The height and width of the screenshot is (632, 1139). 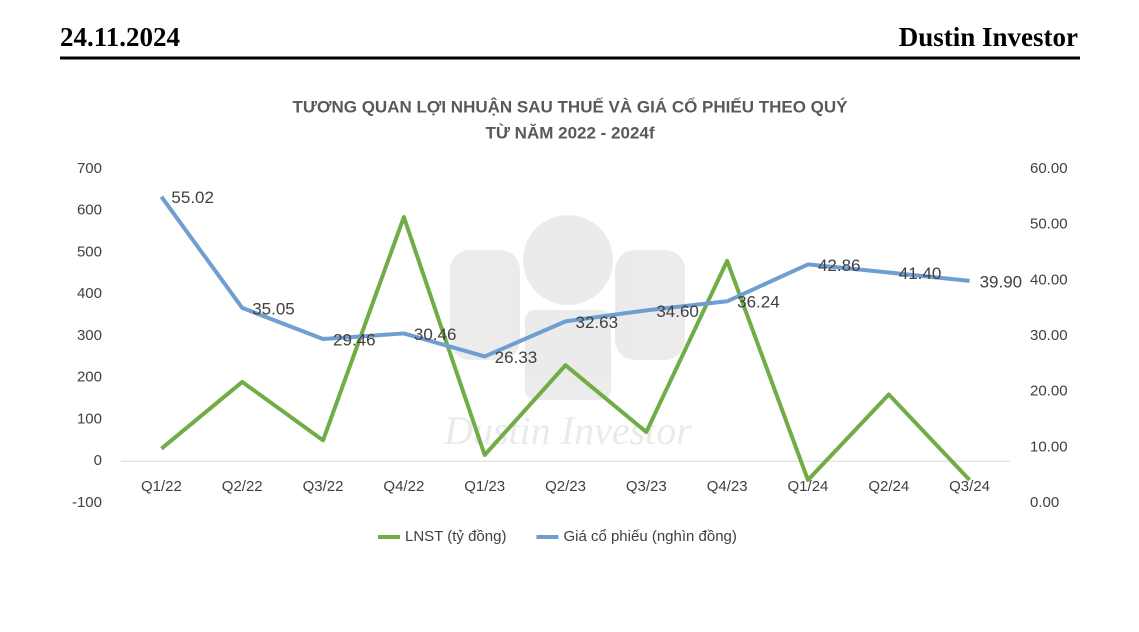 What do you see at coordinates (1049, 391) in the screenshot?
I see `y2-tick-label: 20.00` at bounding box center [1049, 391].